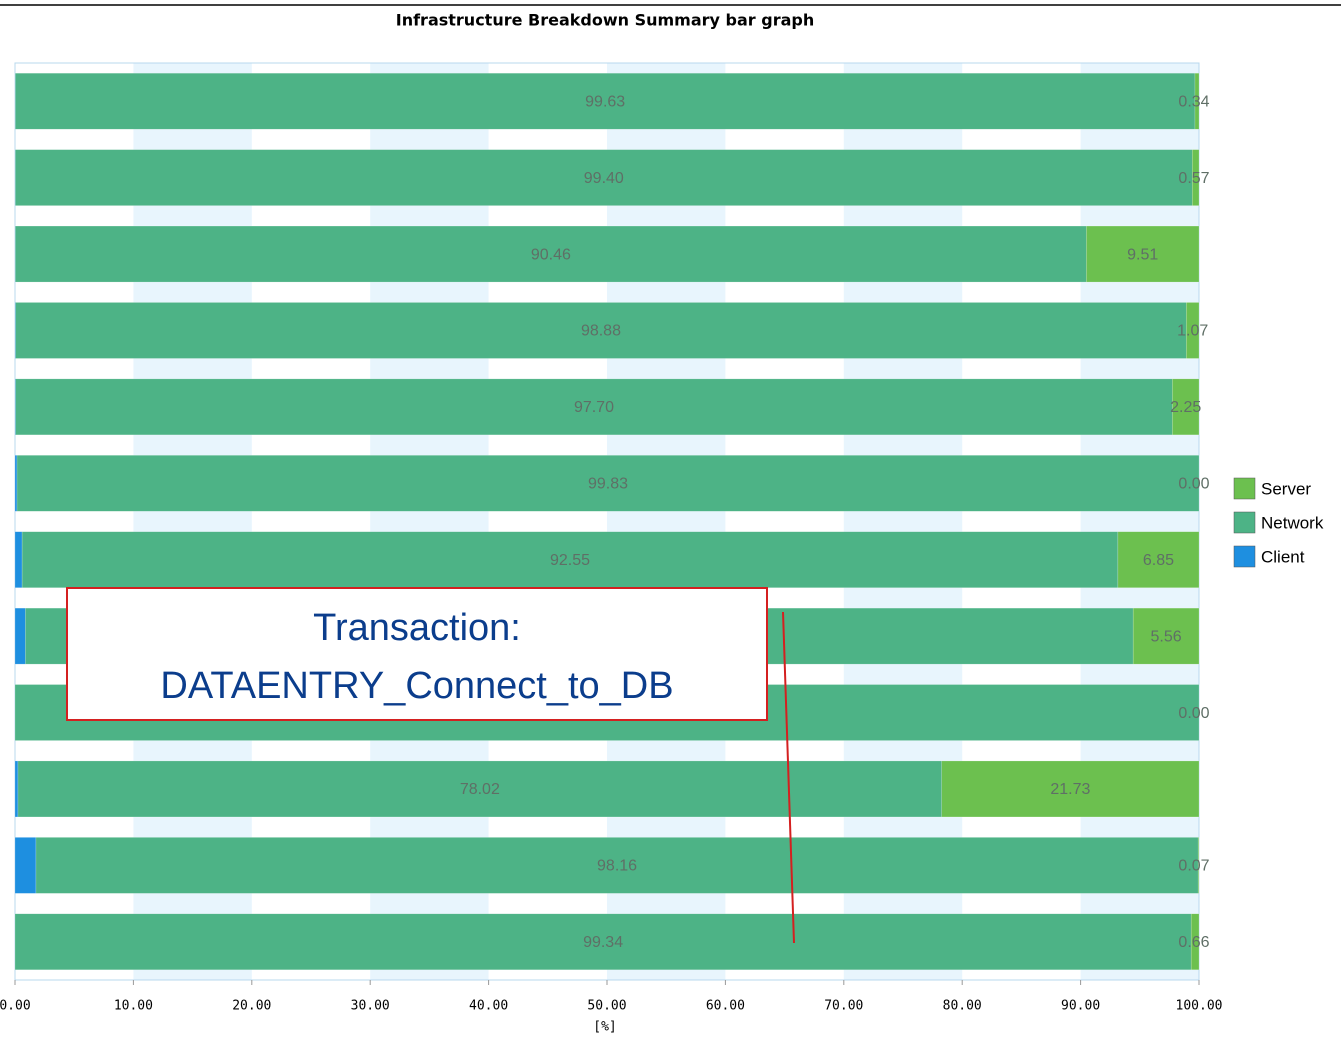 This screenshot has height=1037, width=1341. I want to click on value-label: 99.63, so click(605, 101).